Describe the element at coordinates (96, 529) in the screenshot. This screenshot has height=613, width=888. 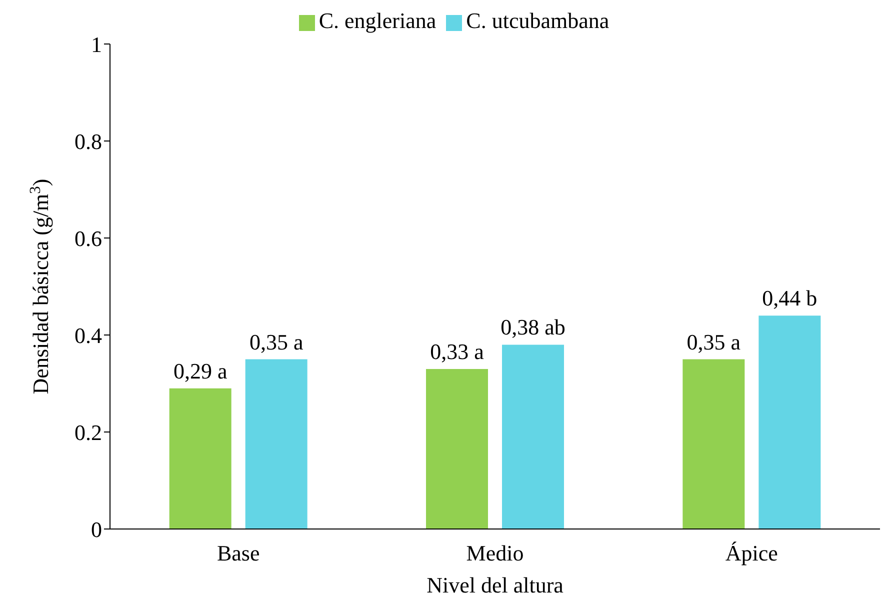
I see `y-tick-label: 0` at that location.